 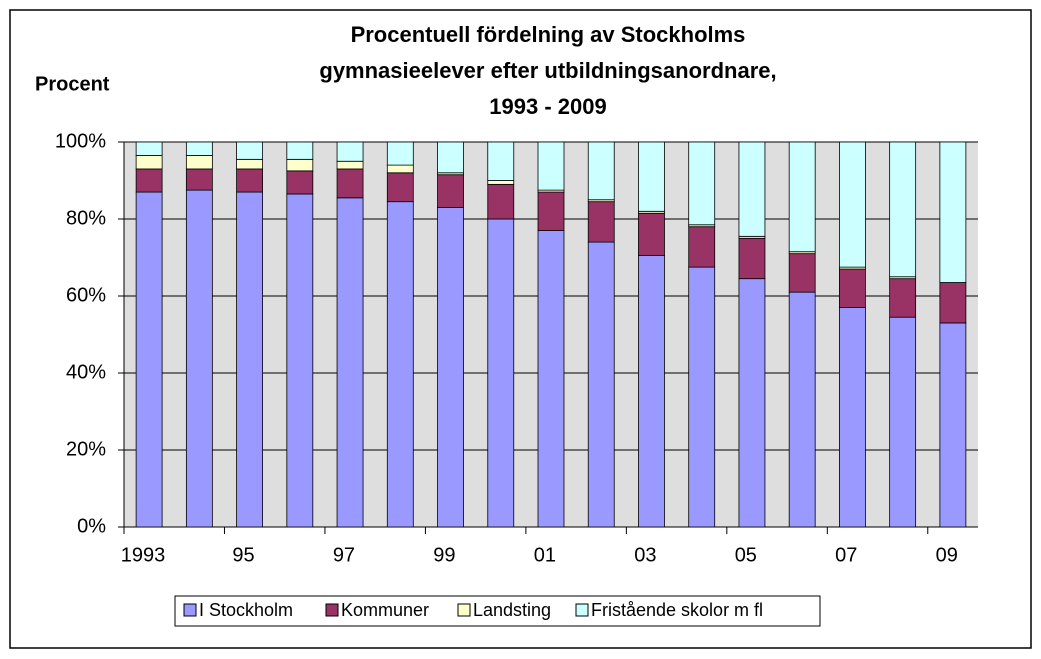 What do you see at coordinates (677, 610) in the screenshot?
I see `legend-label: Fristående skolor m fl` at bounding box center [677, 610].